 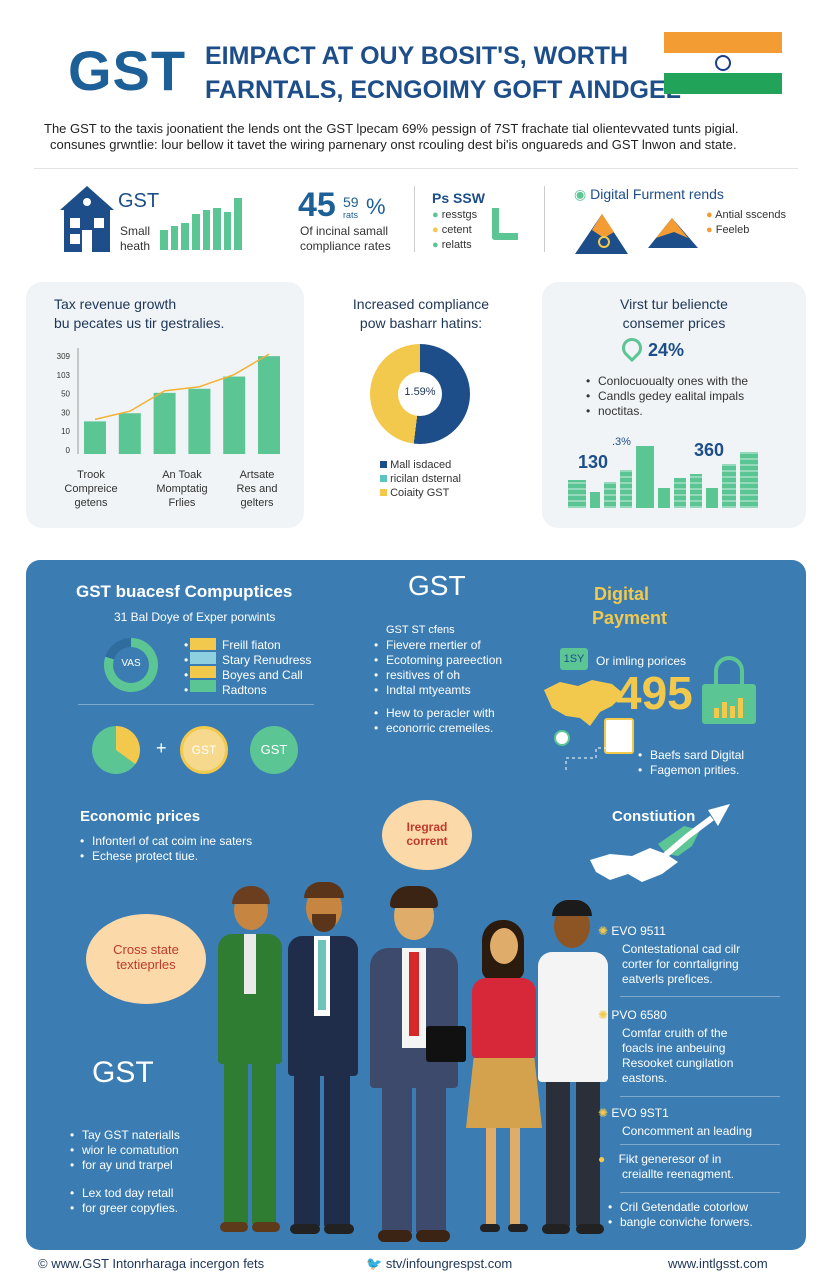 What do you see at coordinates (151, 1263) in the screenshot?
I see `footer-left: © www.GST Intonrharaga incergon fets` at bounding box center [151, 1263].